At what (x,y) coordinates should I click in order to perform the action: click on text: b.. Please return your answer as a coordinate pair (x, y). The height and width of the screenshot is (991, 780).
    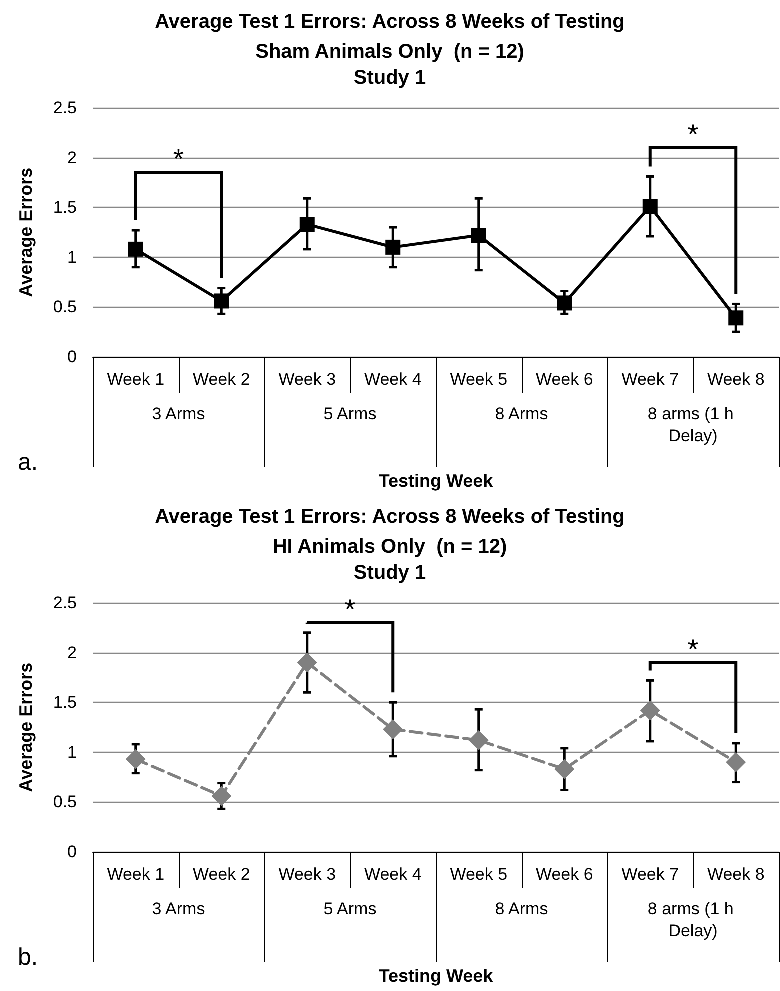
    Looking at the image, I should click on (28, 957).